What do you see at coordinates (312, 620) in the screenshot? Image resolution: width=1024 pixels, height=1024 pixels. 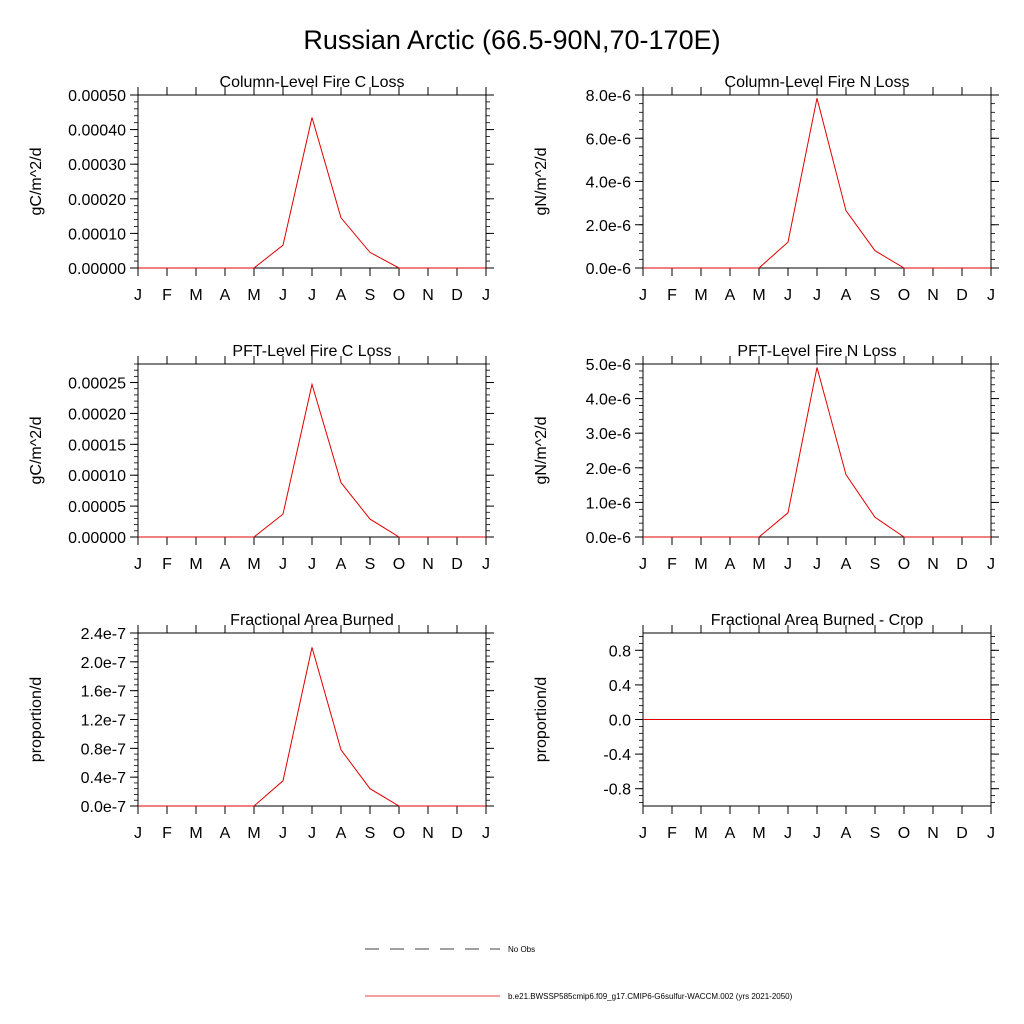 I see `panel-title: Fractional Area Burned` at bounding box center [312, 620].